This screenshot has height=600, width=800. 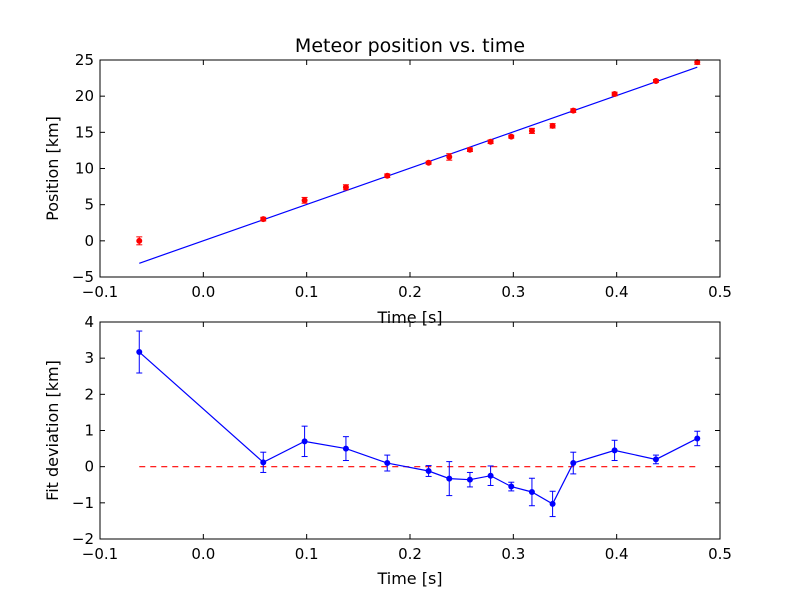 I want to click on deviation-y-tick-label: −1, so click(x=83, y=503).